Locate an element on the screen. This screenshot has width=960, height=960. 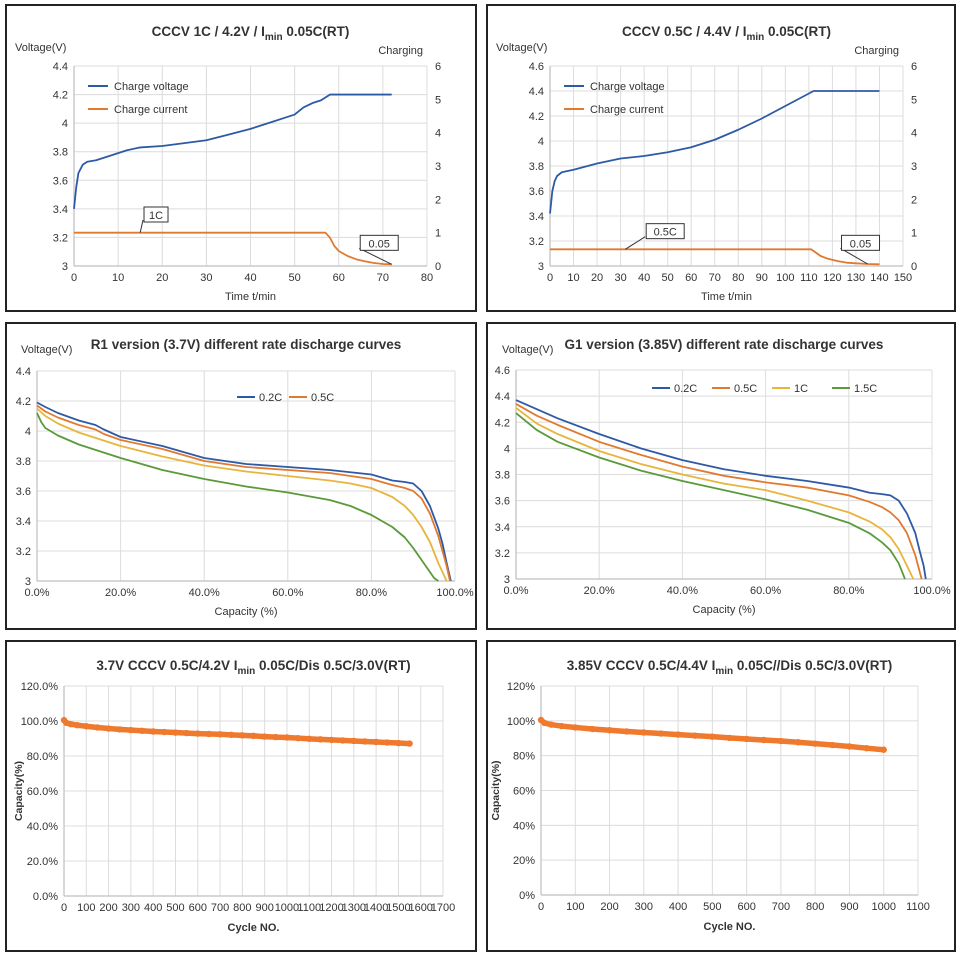
y-tick-label: 120% is located at coordinates (521, 687).